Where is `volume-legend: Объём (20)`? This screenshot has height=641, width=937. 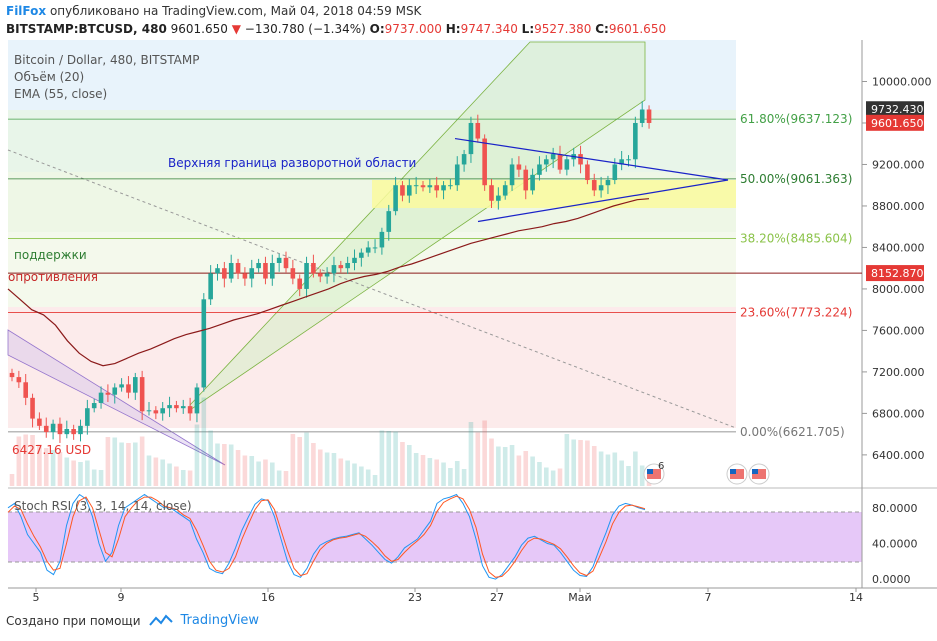
volume-legend: Объём (20) is located at coordinates (49, 77).